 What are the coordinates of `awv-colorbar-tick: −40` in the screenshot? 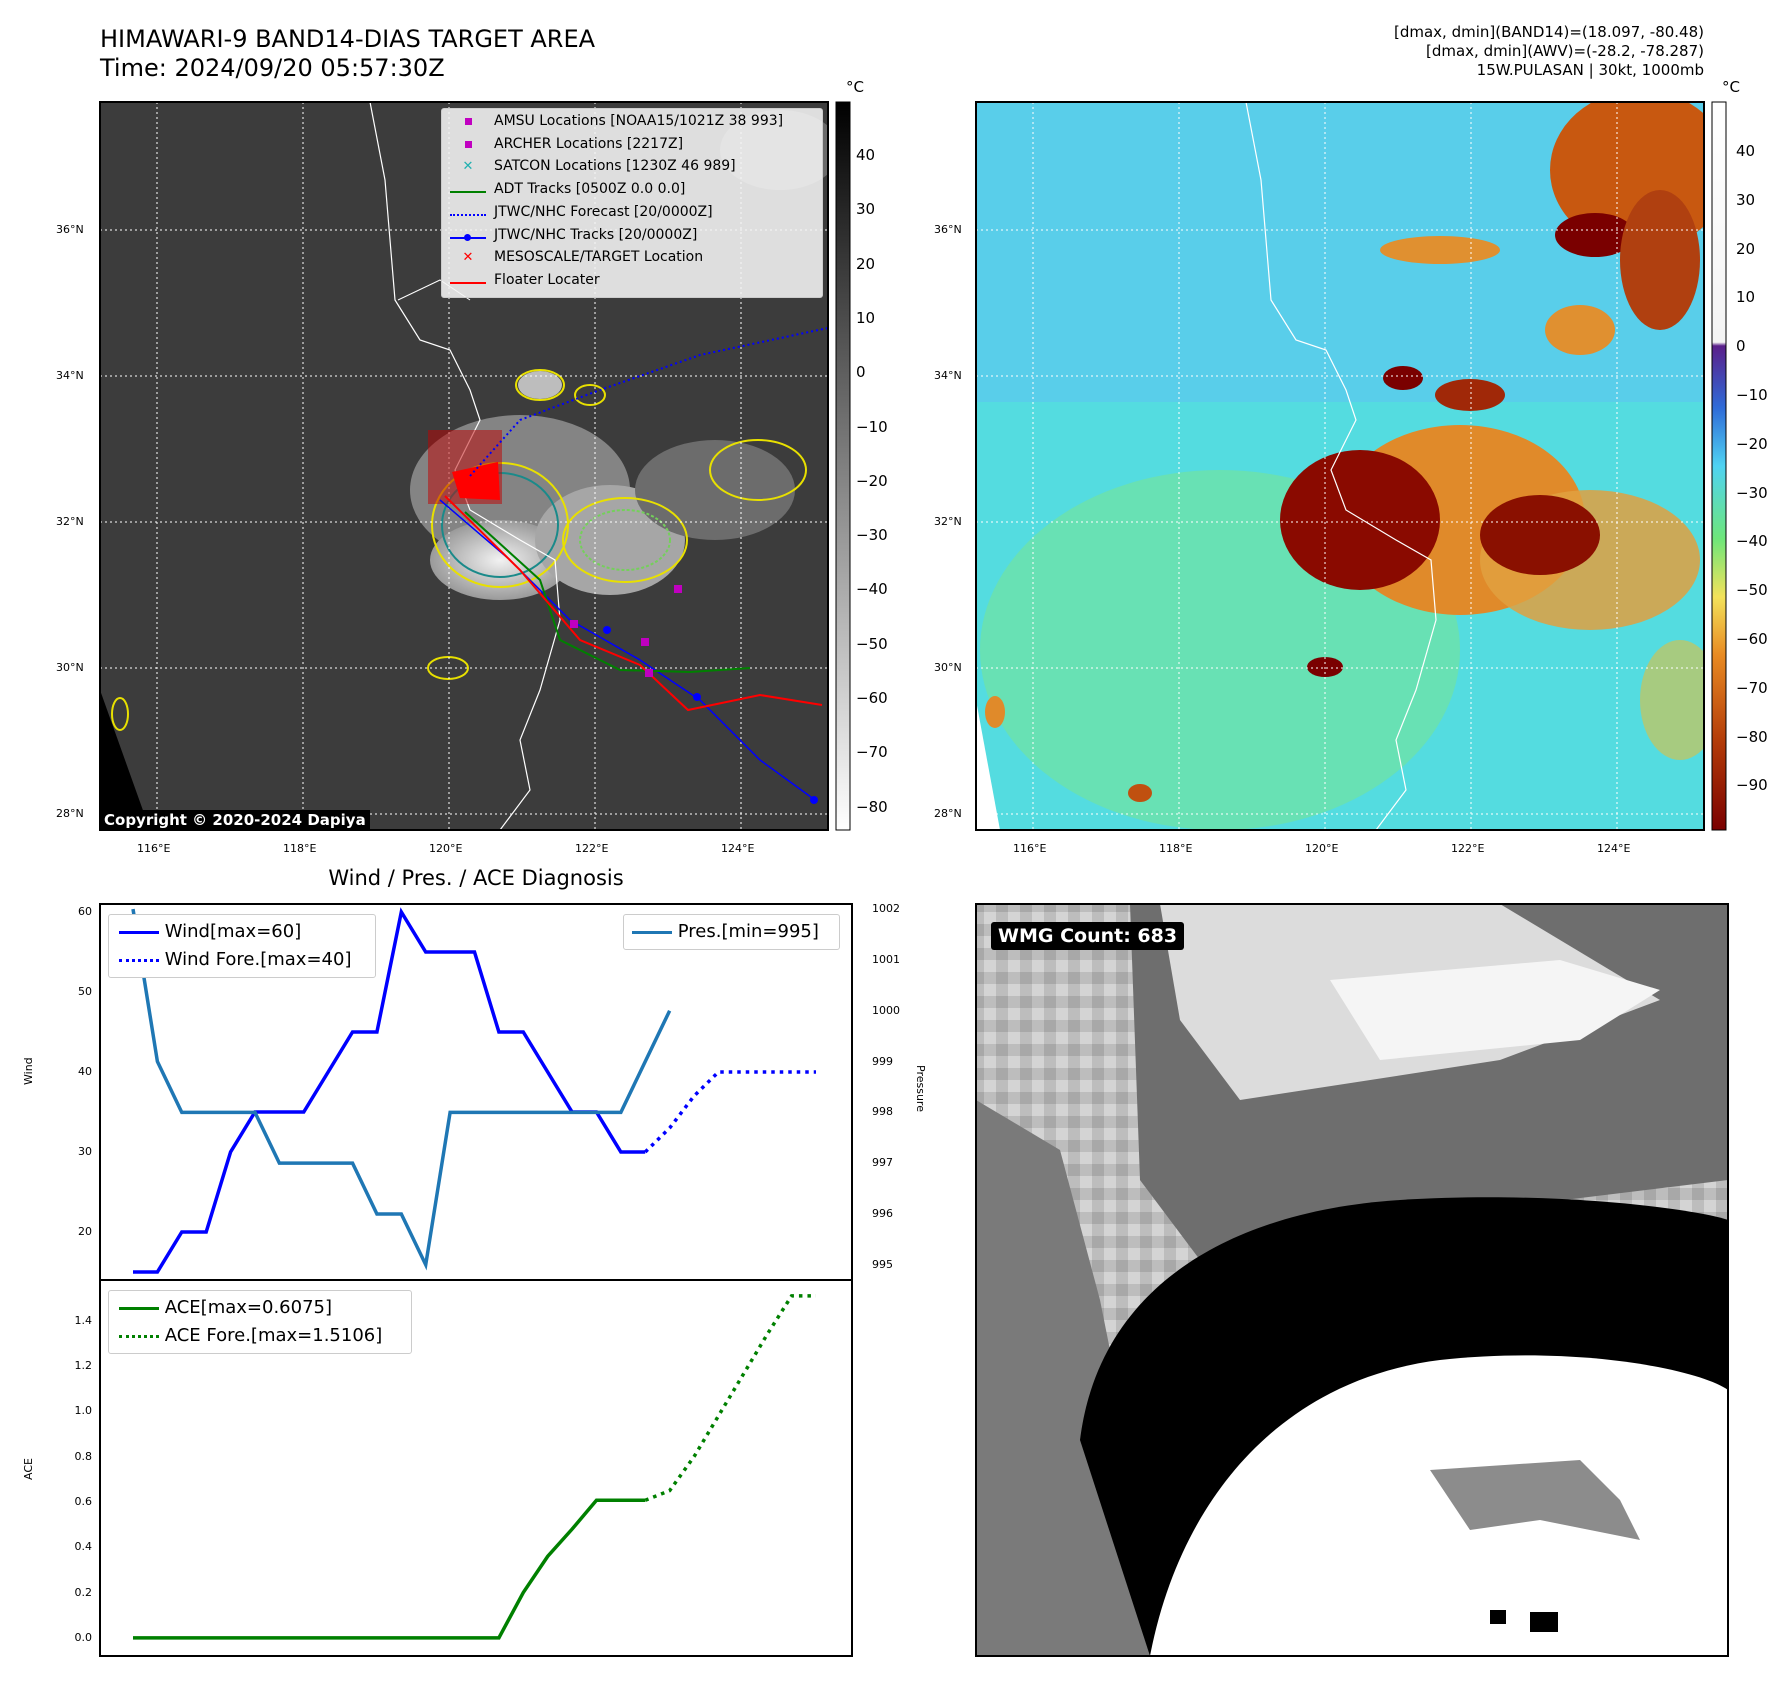 It's located at (1752, 541).